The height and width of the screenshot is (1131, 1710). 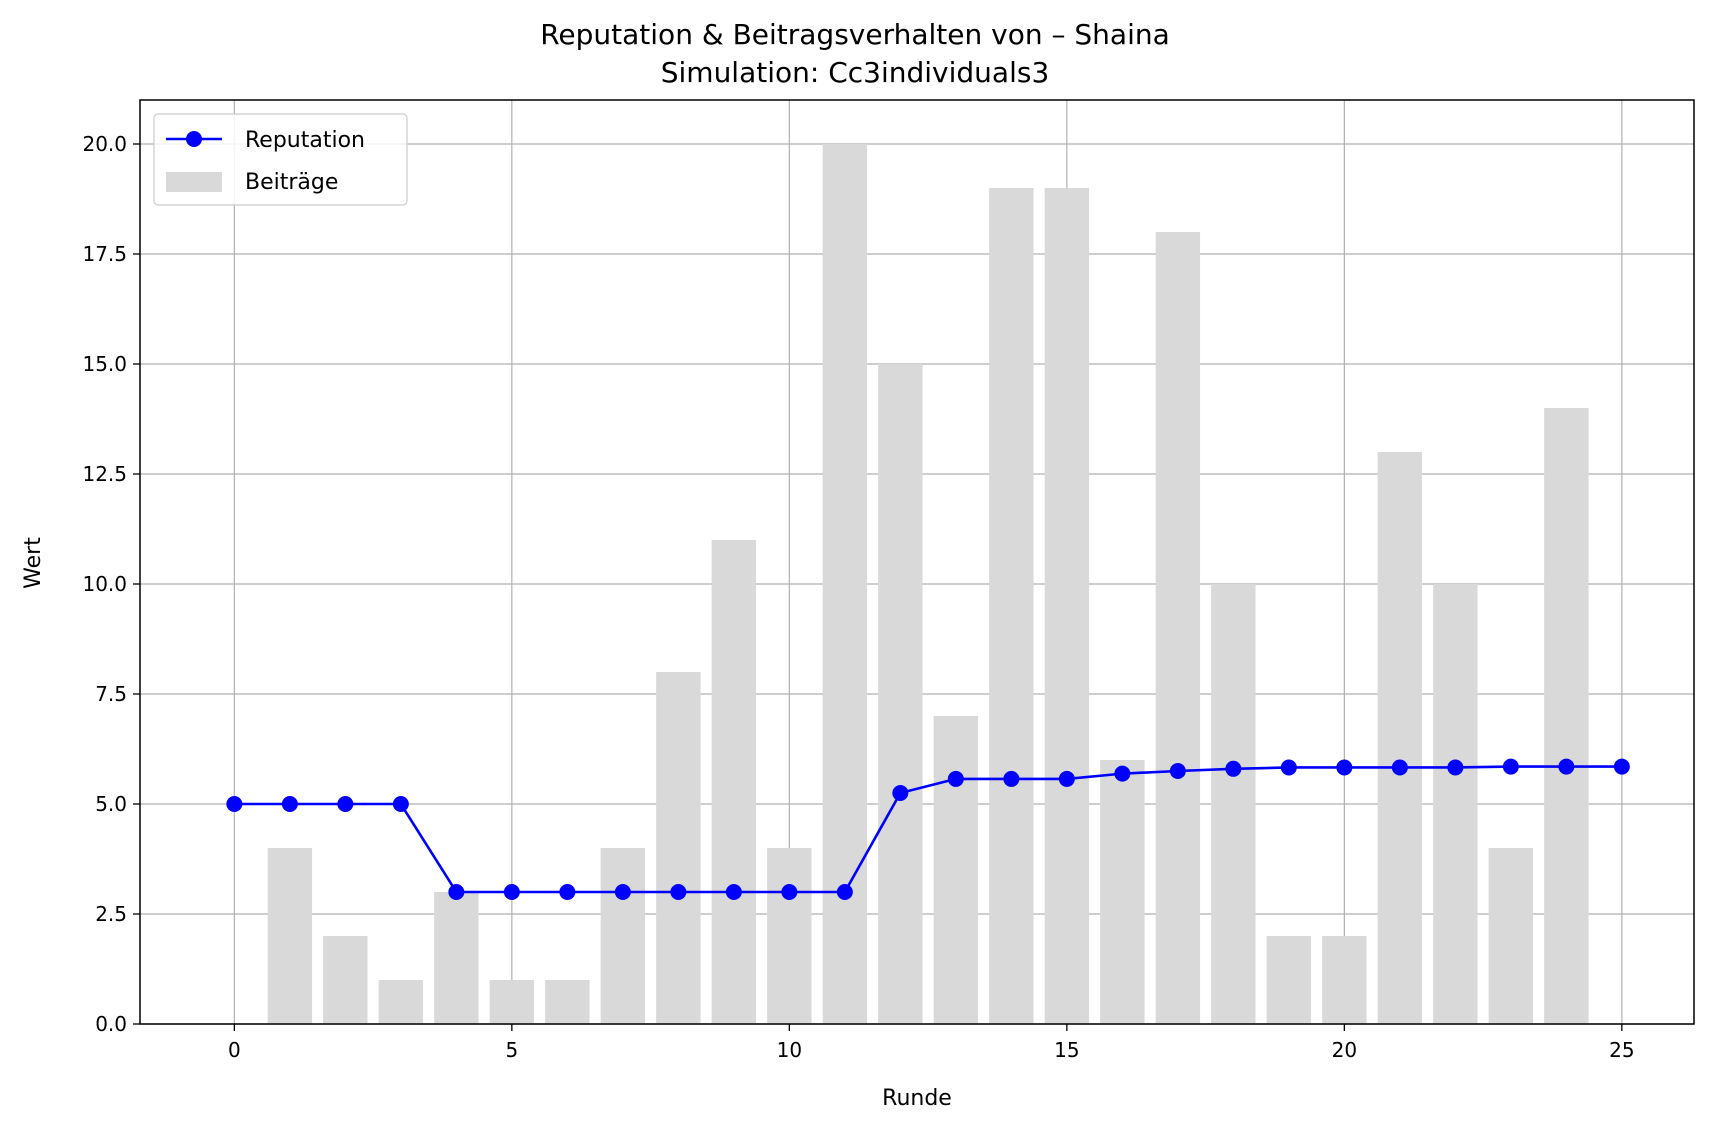 I want to click on x-tick-label: 20, so click(x=1344, y=1050).